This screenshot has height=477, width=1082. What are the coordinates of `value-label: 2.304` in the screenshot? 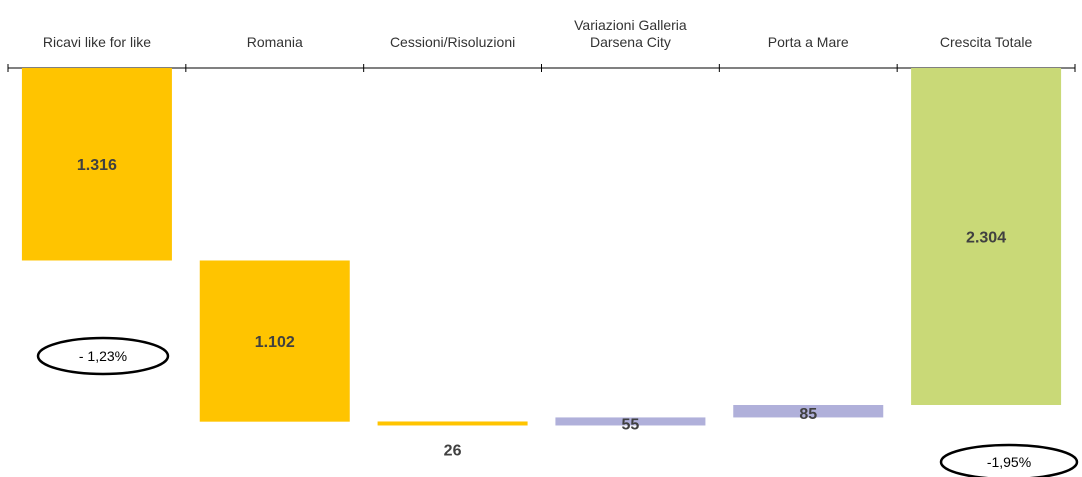 It's located at (986, 238).